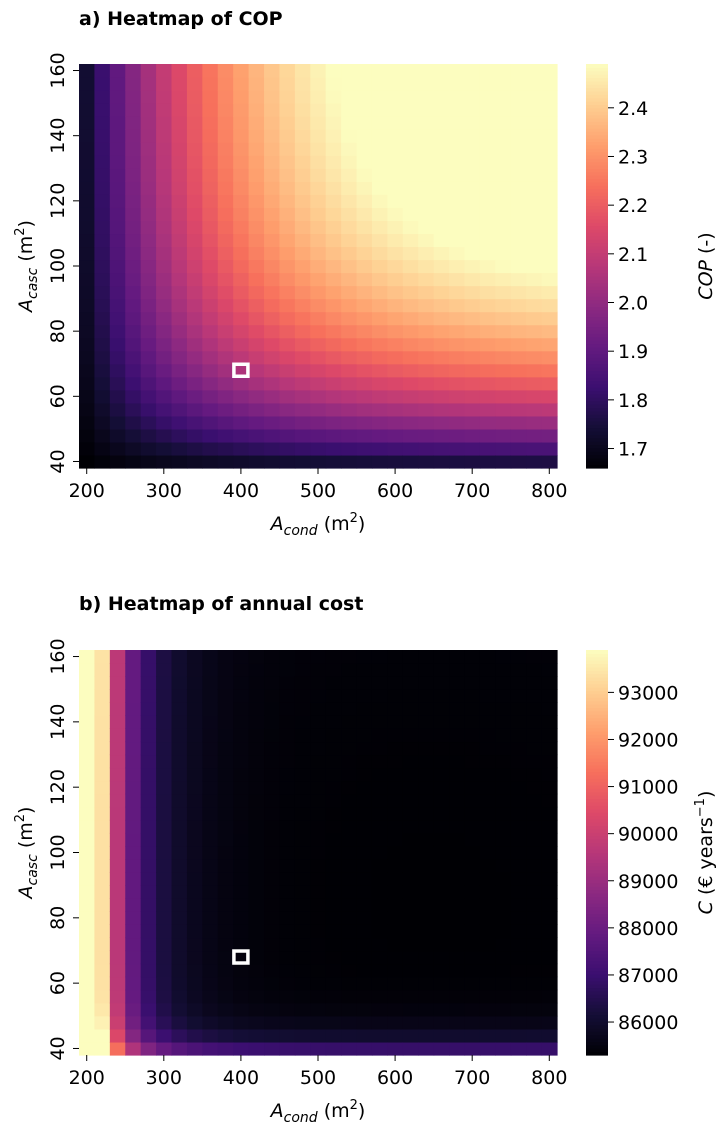 The width and height of the screenshot is (720, 1126). What do you see at coordinates (27, 854) in the screenshot?
I see `y-axis-label: Acasc (m2)` at bounding box center [27, 854].